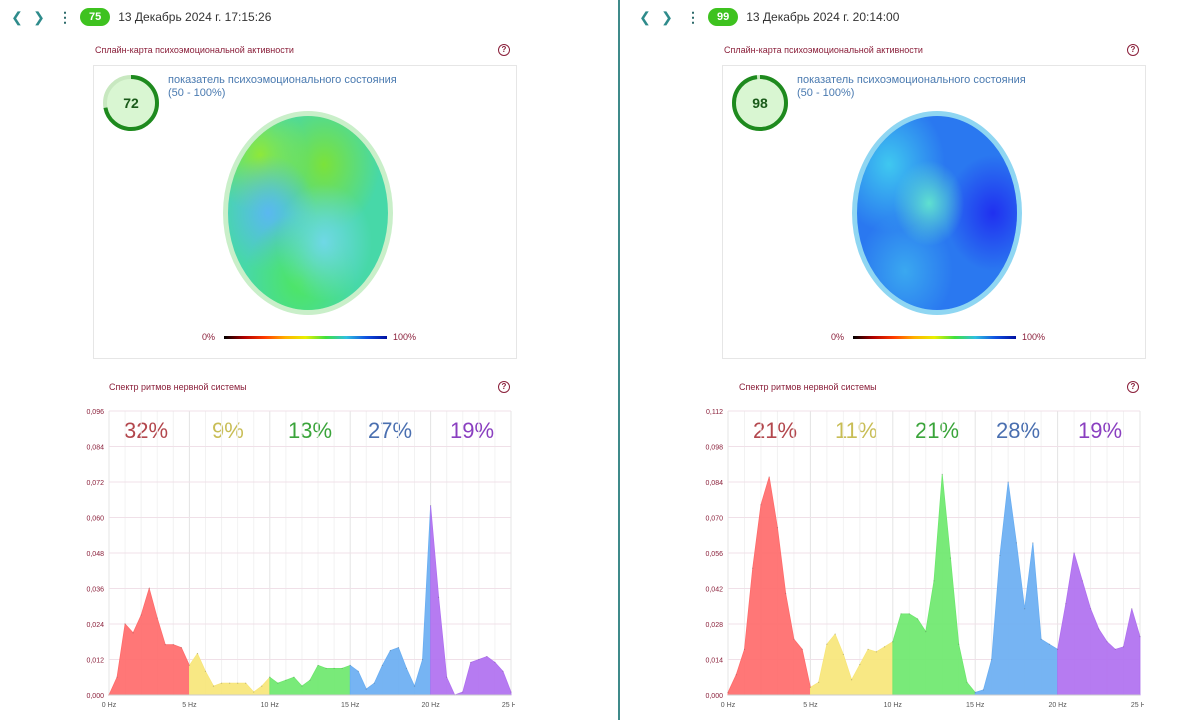 This screenshot has width=1200, height=720. Describe the element at coordinates (146, 430) in the screenshot. I see `band-percent-delta: 32%` at that location.